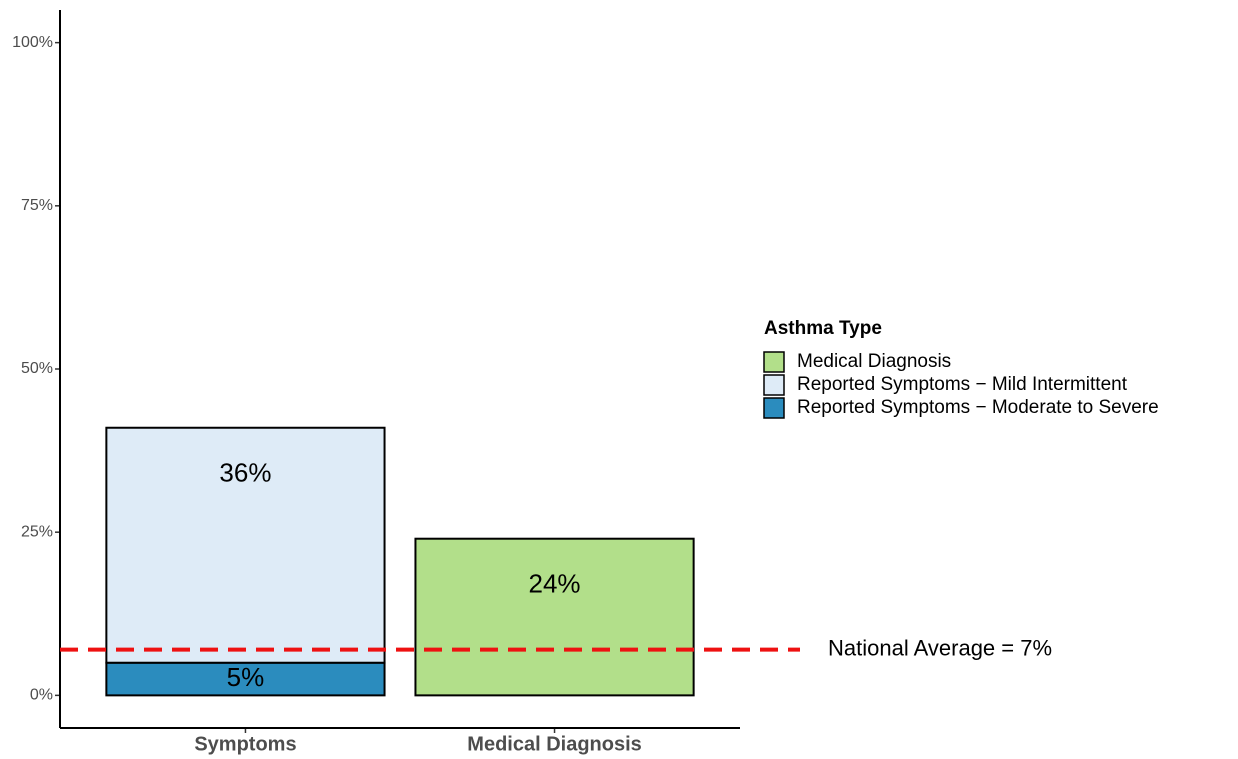 This screenshot has width=1238, height=759. I want to click on reference-label: National Average = 7%, so click(940, 647).